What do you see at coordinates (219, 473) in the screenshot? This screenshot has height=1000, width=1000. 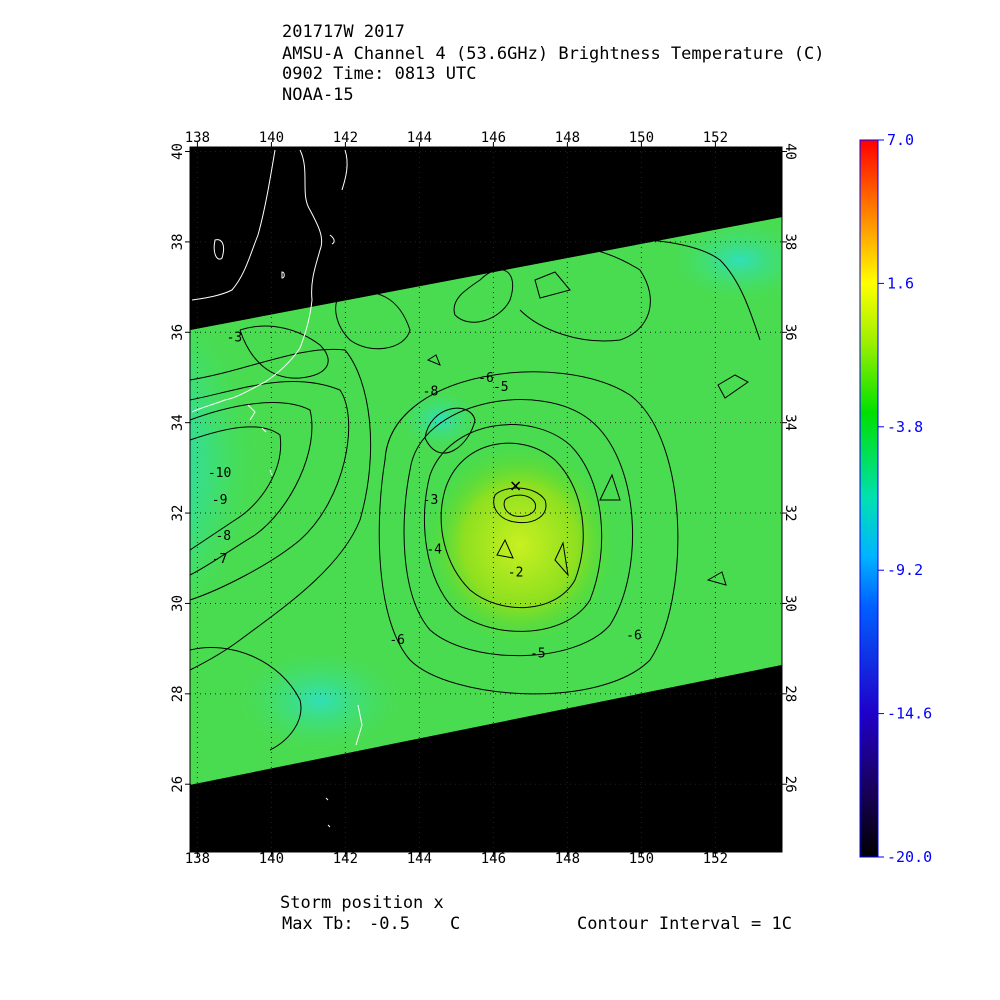 I see `contour-label: -10` at bounding box center [219, 473].